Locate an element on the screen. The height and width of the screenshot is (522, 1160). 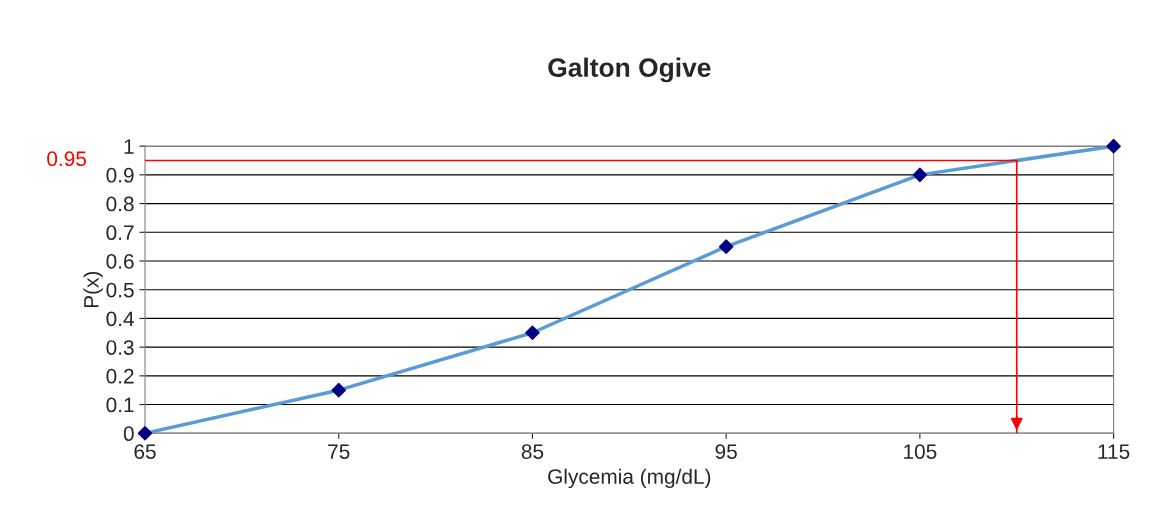
x-tick-label: 65 is located at coordinates (145, 451).